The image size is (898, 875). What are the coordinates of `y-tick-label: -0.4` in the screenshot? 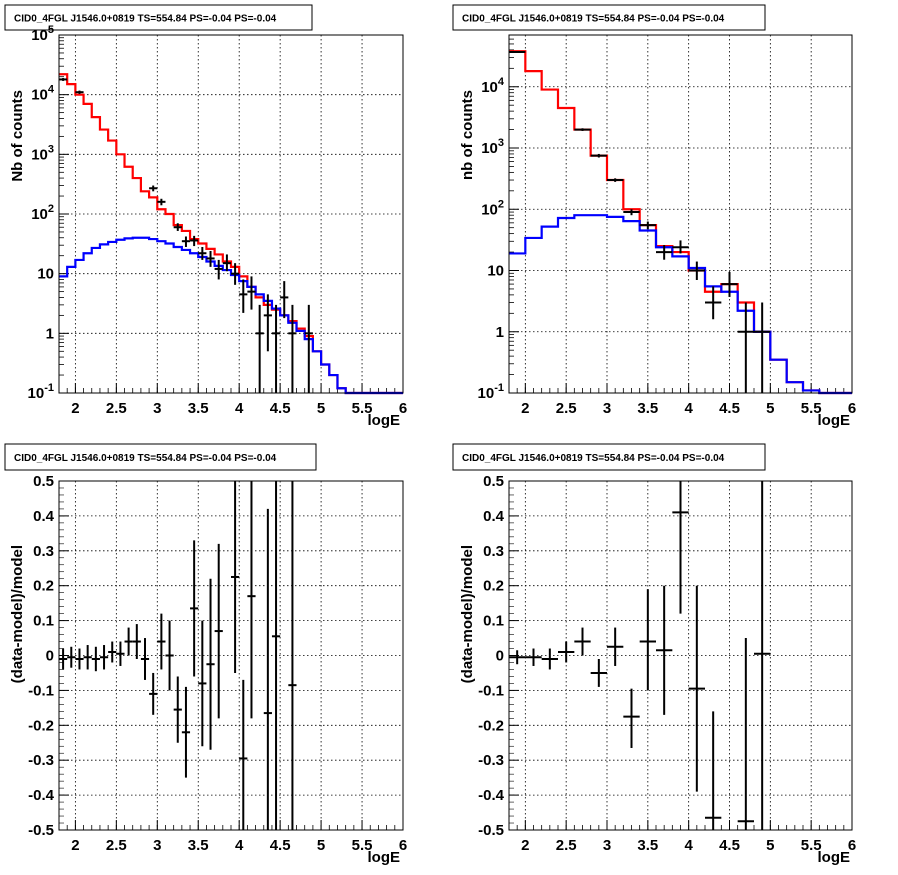 It's located at (491, 795).